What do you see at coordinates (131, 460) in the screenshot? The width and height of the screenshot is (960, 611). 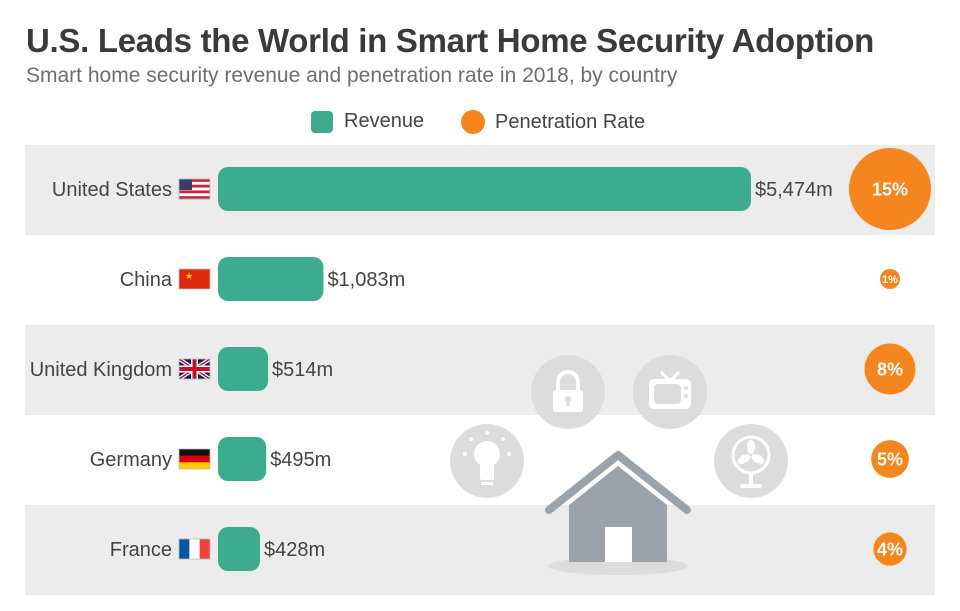 I see `category-label: Germany` at bounding box center [131, 460].